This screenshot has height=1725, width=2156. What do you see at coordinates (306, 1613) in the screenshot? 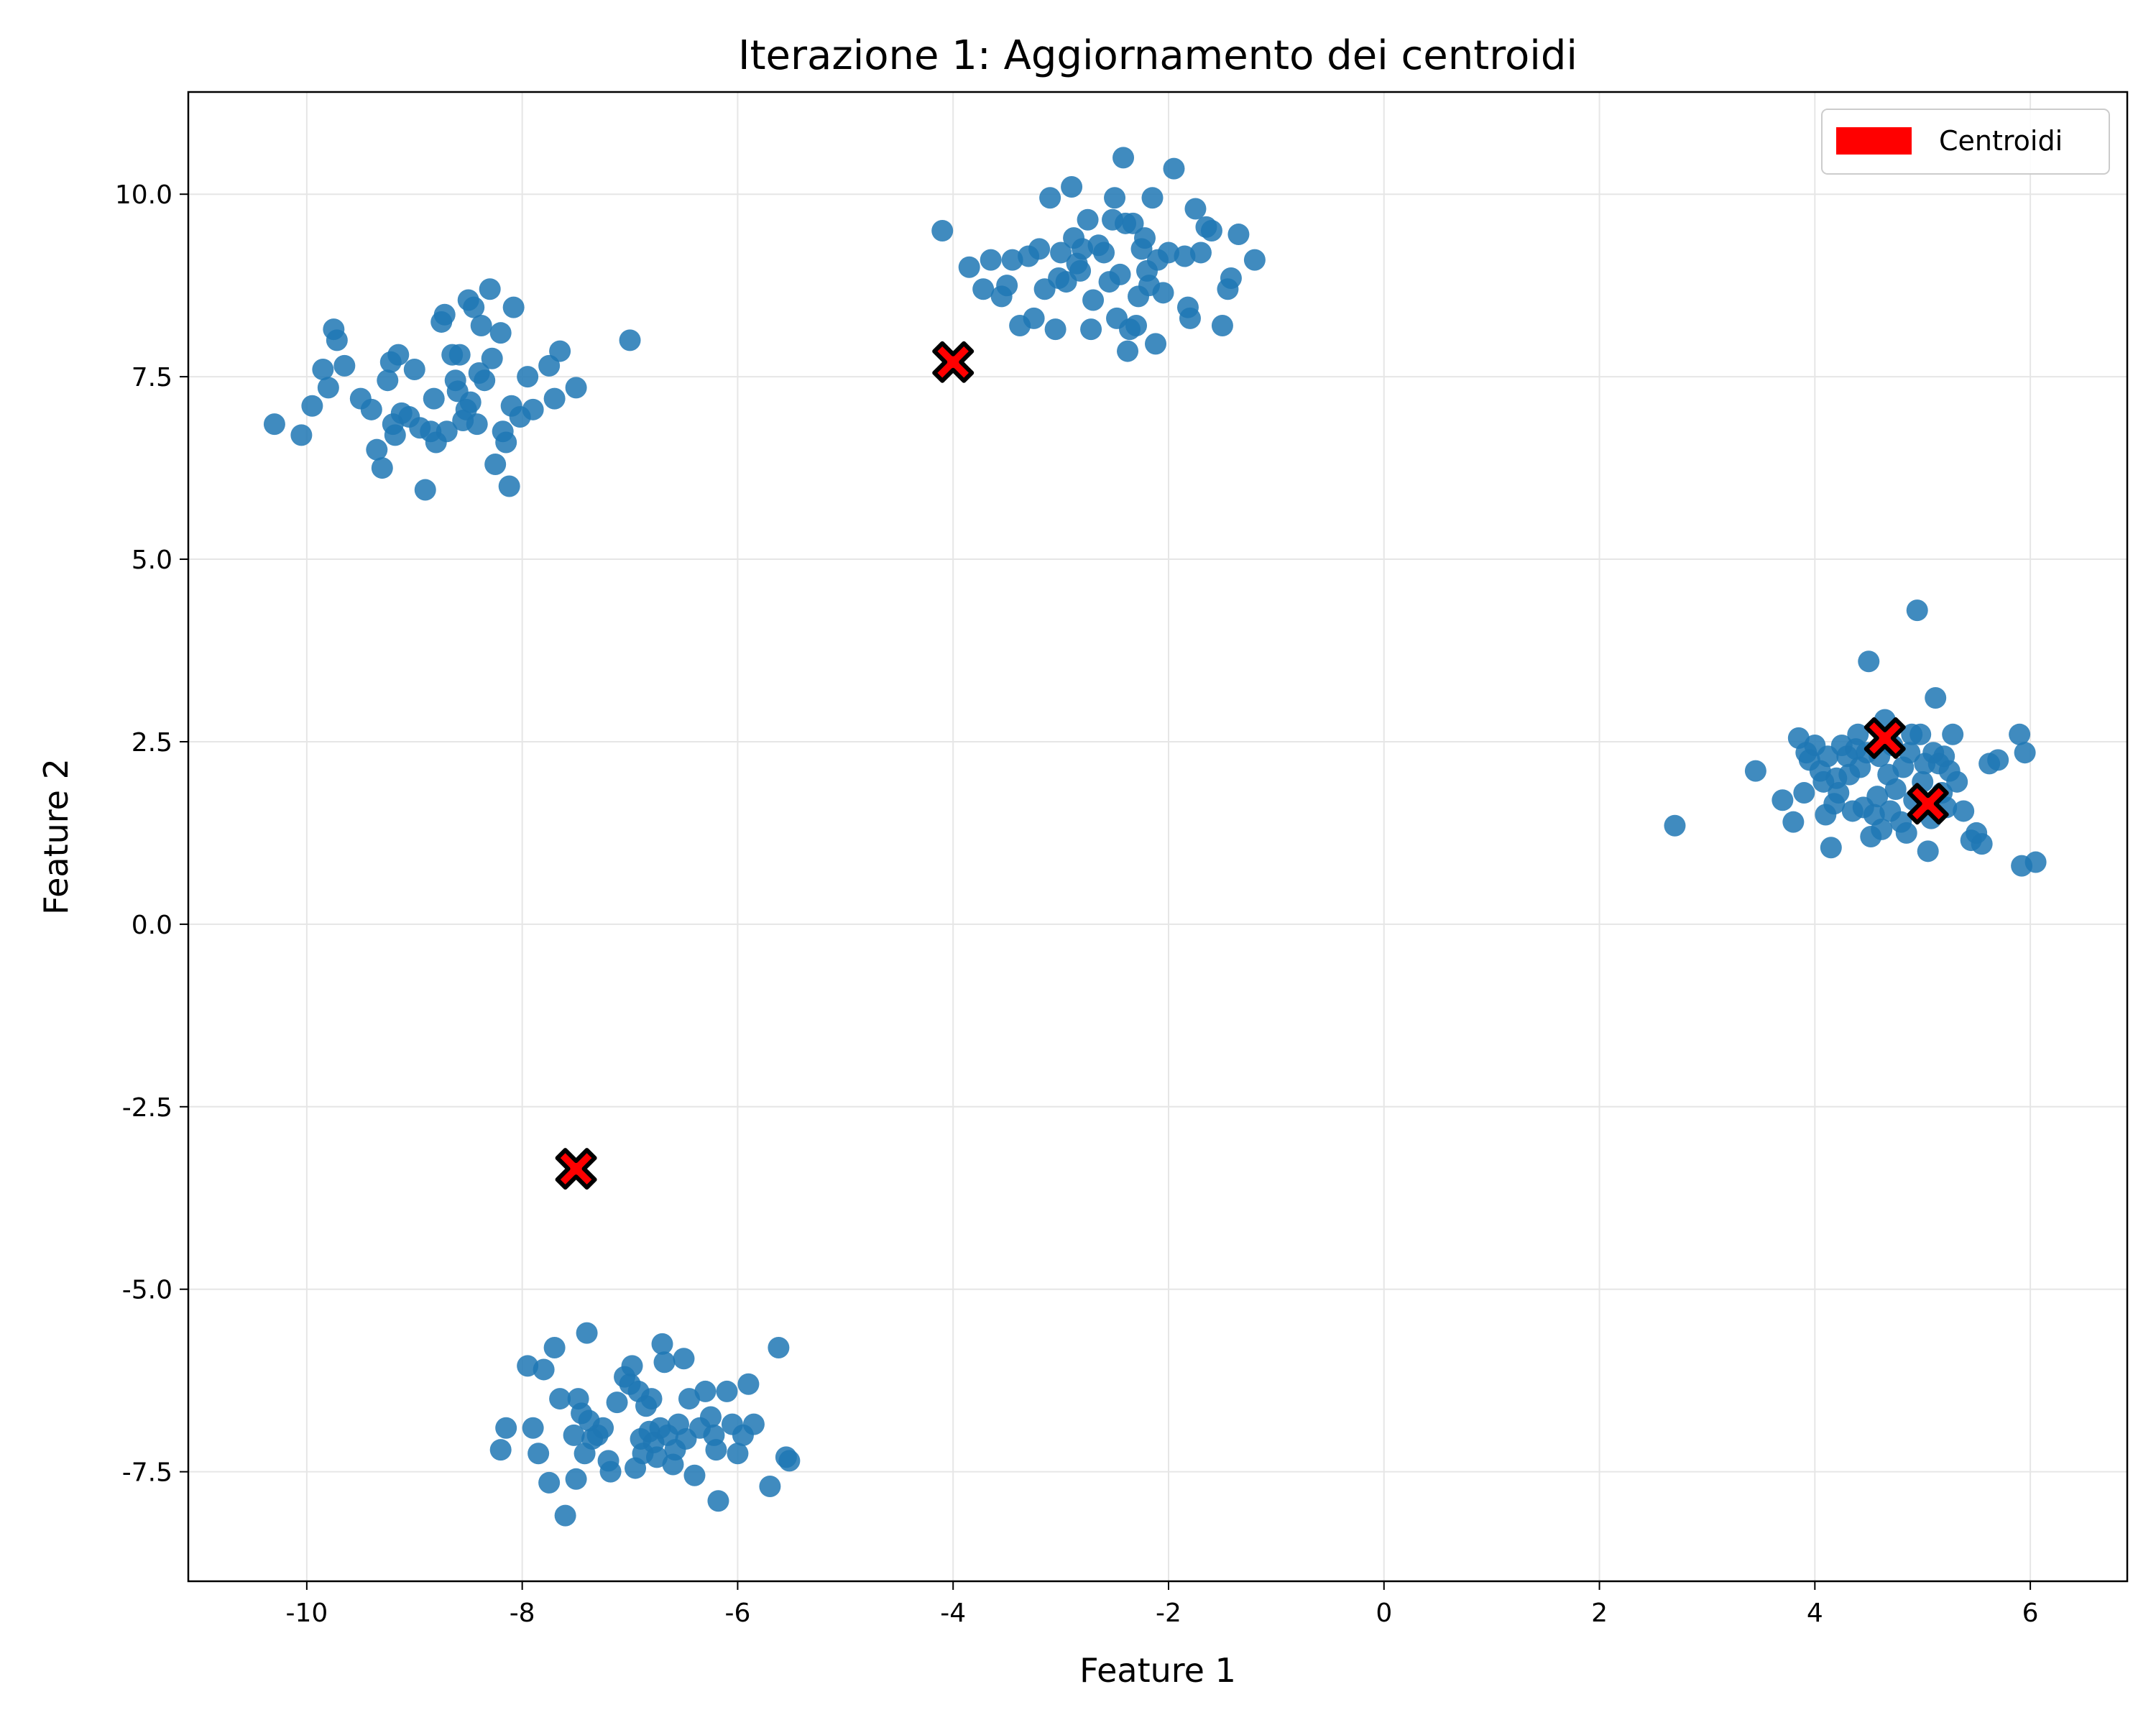
I see `x-tick-label: -10` at bounding box center [306, 1613].